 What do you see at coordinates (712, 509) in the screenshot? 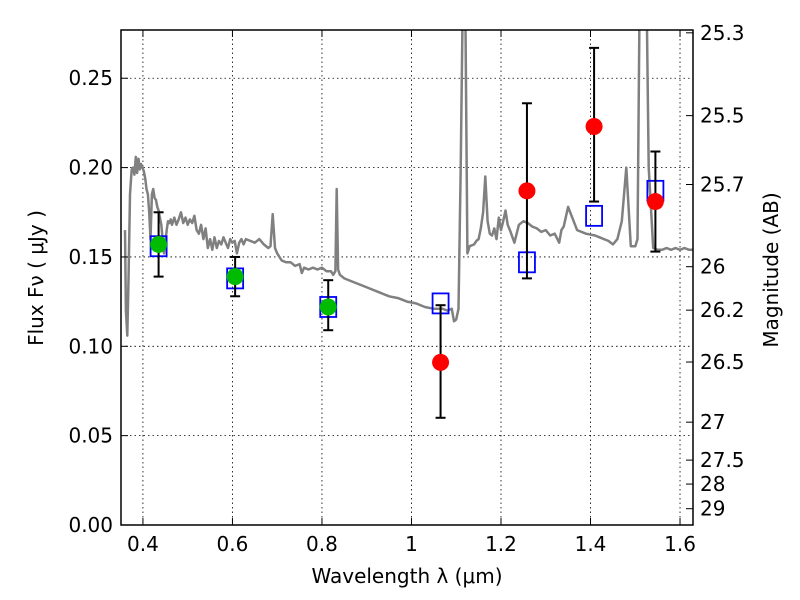
I see `right-tick-label: 29` at bounding box center [712, 509].